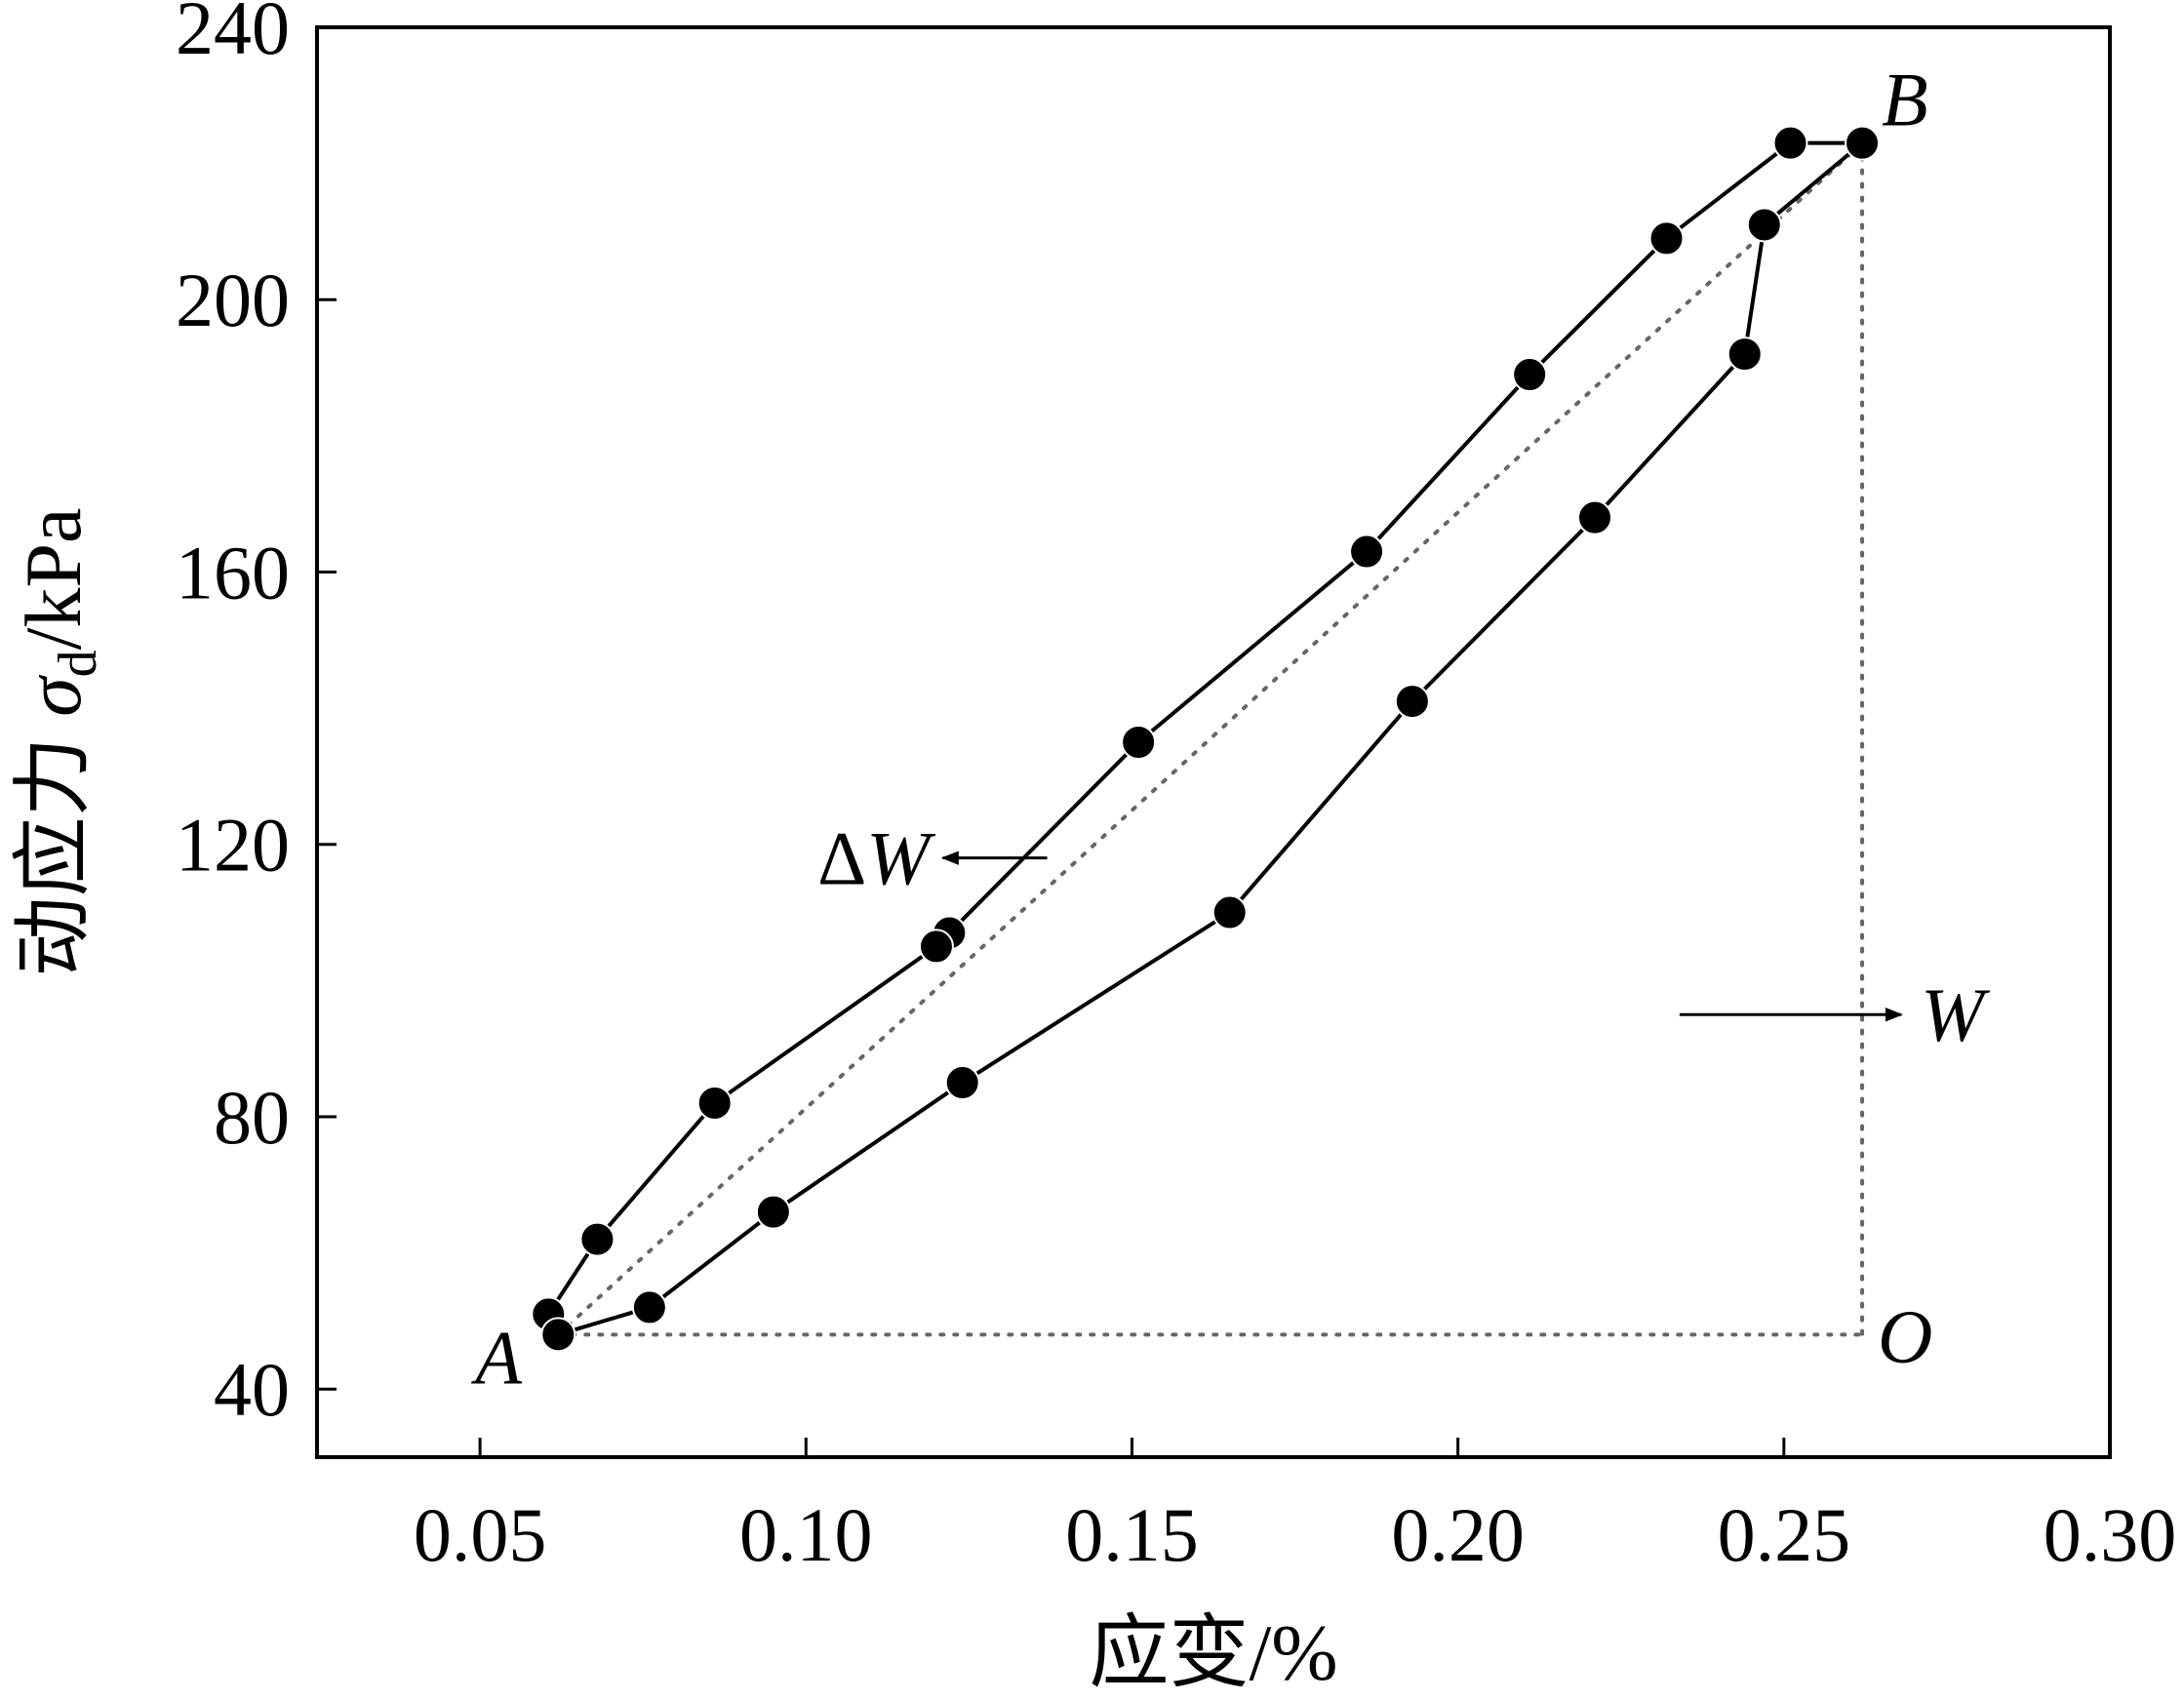 This screenshot has width=2184, height=1701. Describe the element at coordinates (1905, 100) in the screenshot. I see `point-label-B: B` at that location.